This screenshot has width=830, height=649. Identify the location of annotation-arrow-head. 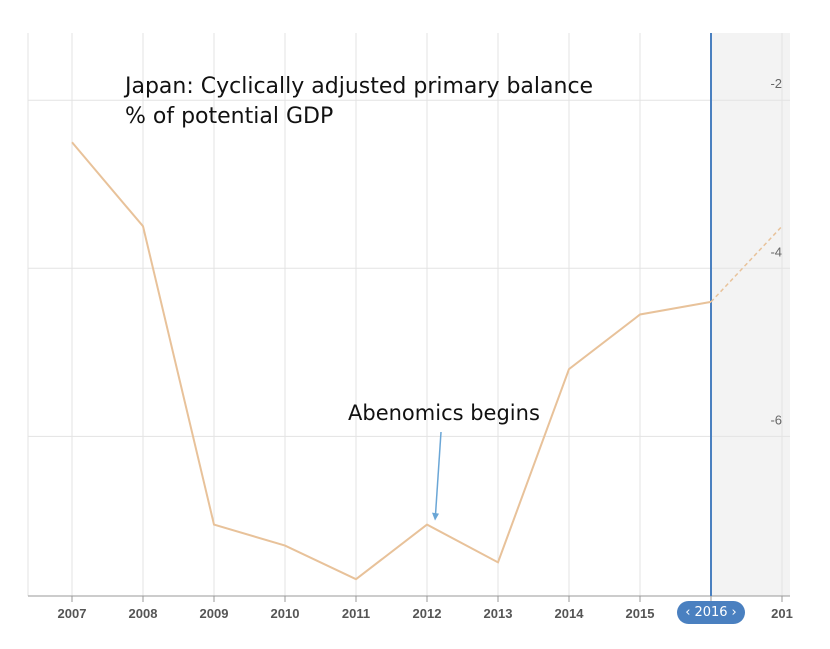
(435, 516).